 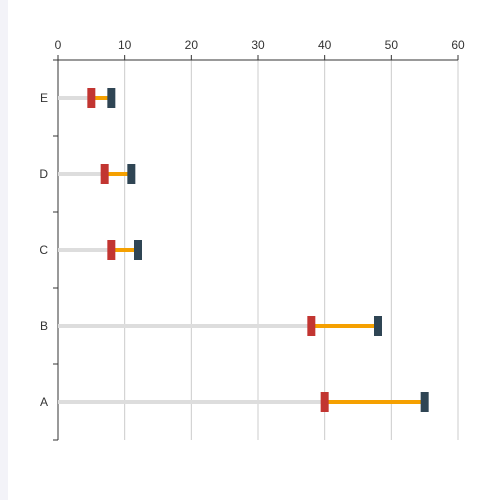 I want to click on y-tick-label-C: C, so click(x=43, y=250).